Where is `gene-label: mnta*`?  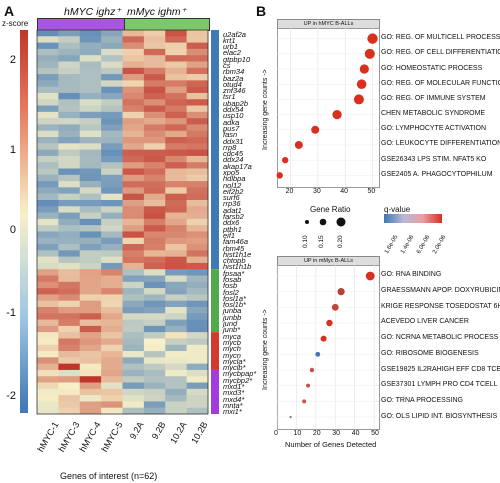 gene-label: mnta* is located at coordinates (233, 405).